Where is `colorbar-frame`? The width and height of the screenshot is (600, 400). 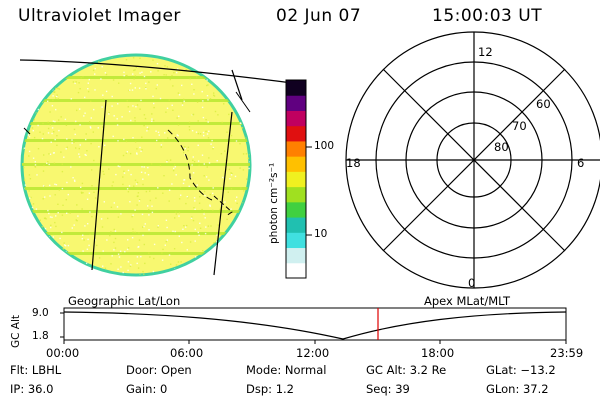
colorbar-frame is located at coordinates (296, 179).